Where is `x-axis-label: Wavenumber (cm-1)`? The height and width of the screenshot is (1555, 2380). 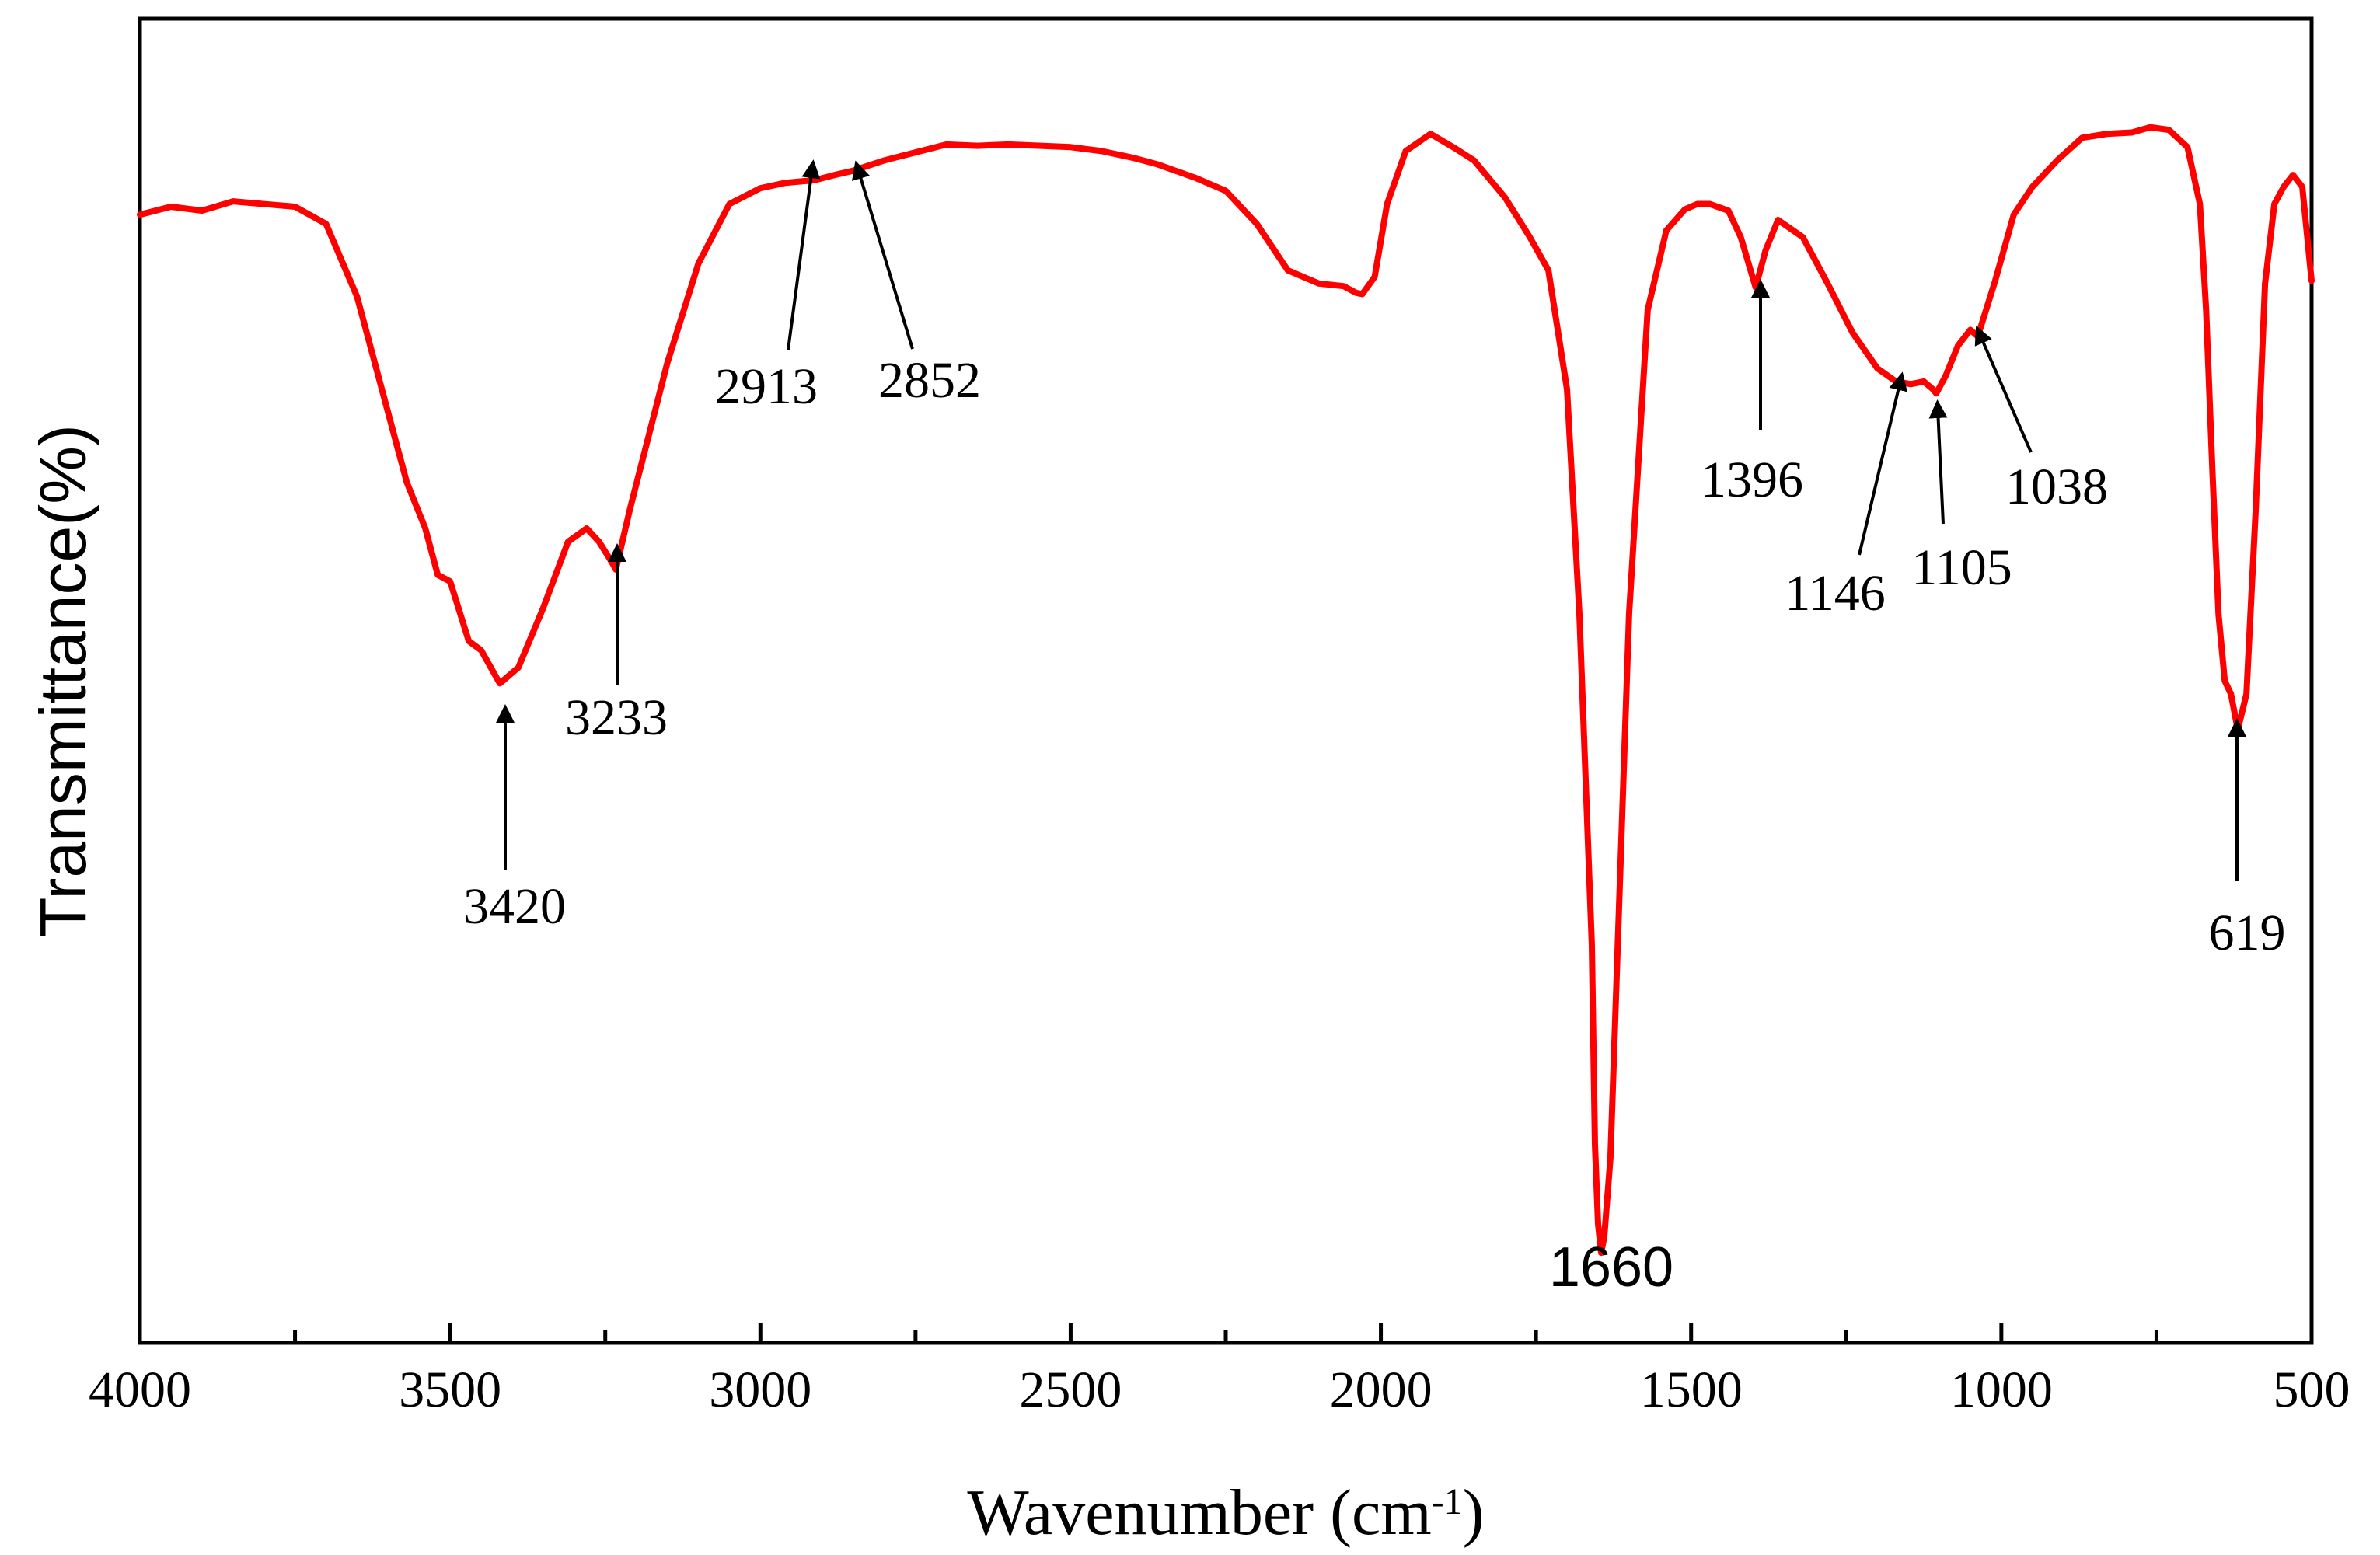
x-axis-label: Wavenumber (cm-1) is located at coordinates (1225, 1513).